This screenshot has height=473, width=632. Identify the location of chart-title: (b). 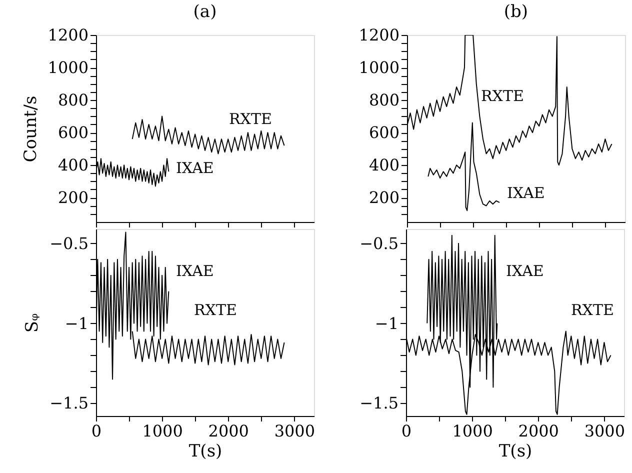
(516, 12).